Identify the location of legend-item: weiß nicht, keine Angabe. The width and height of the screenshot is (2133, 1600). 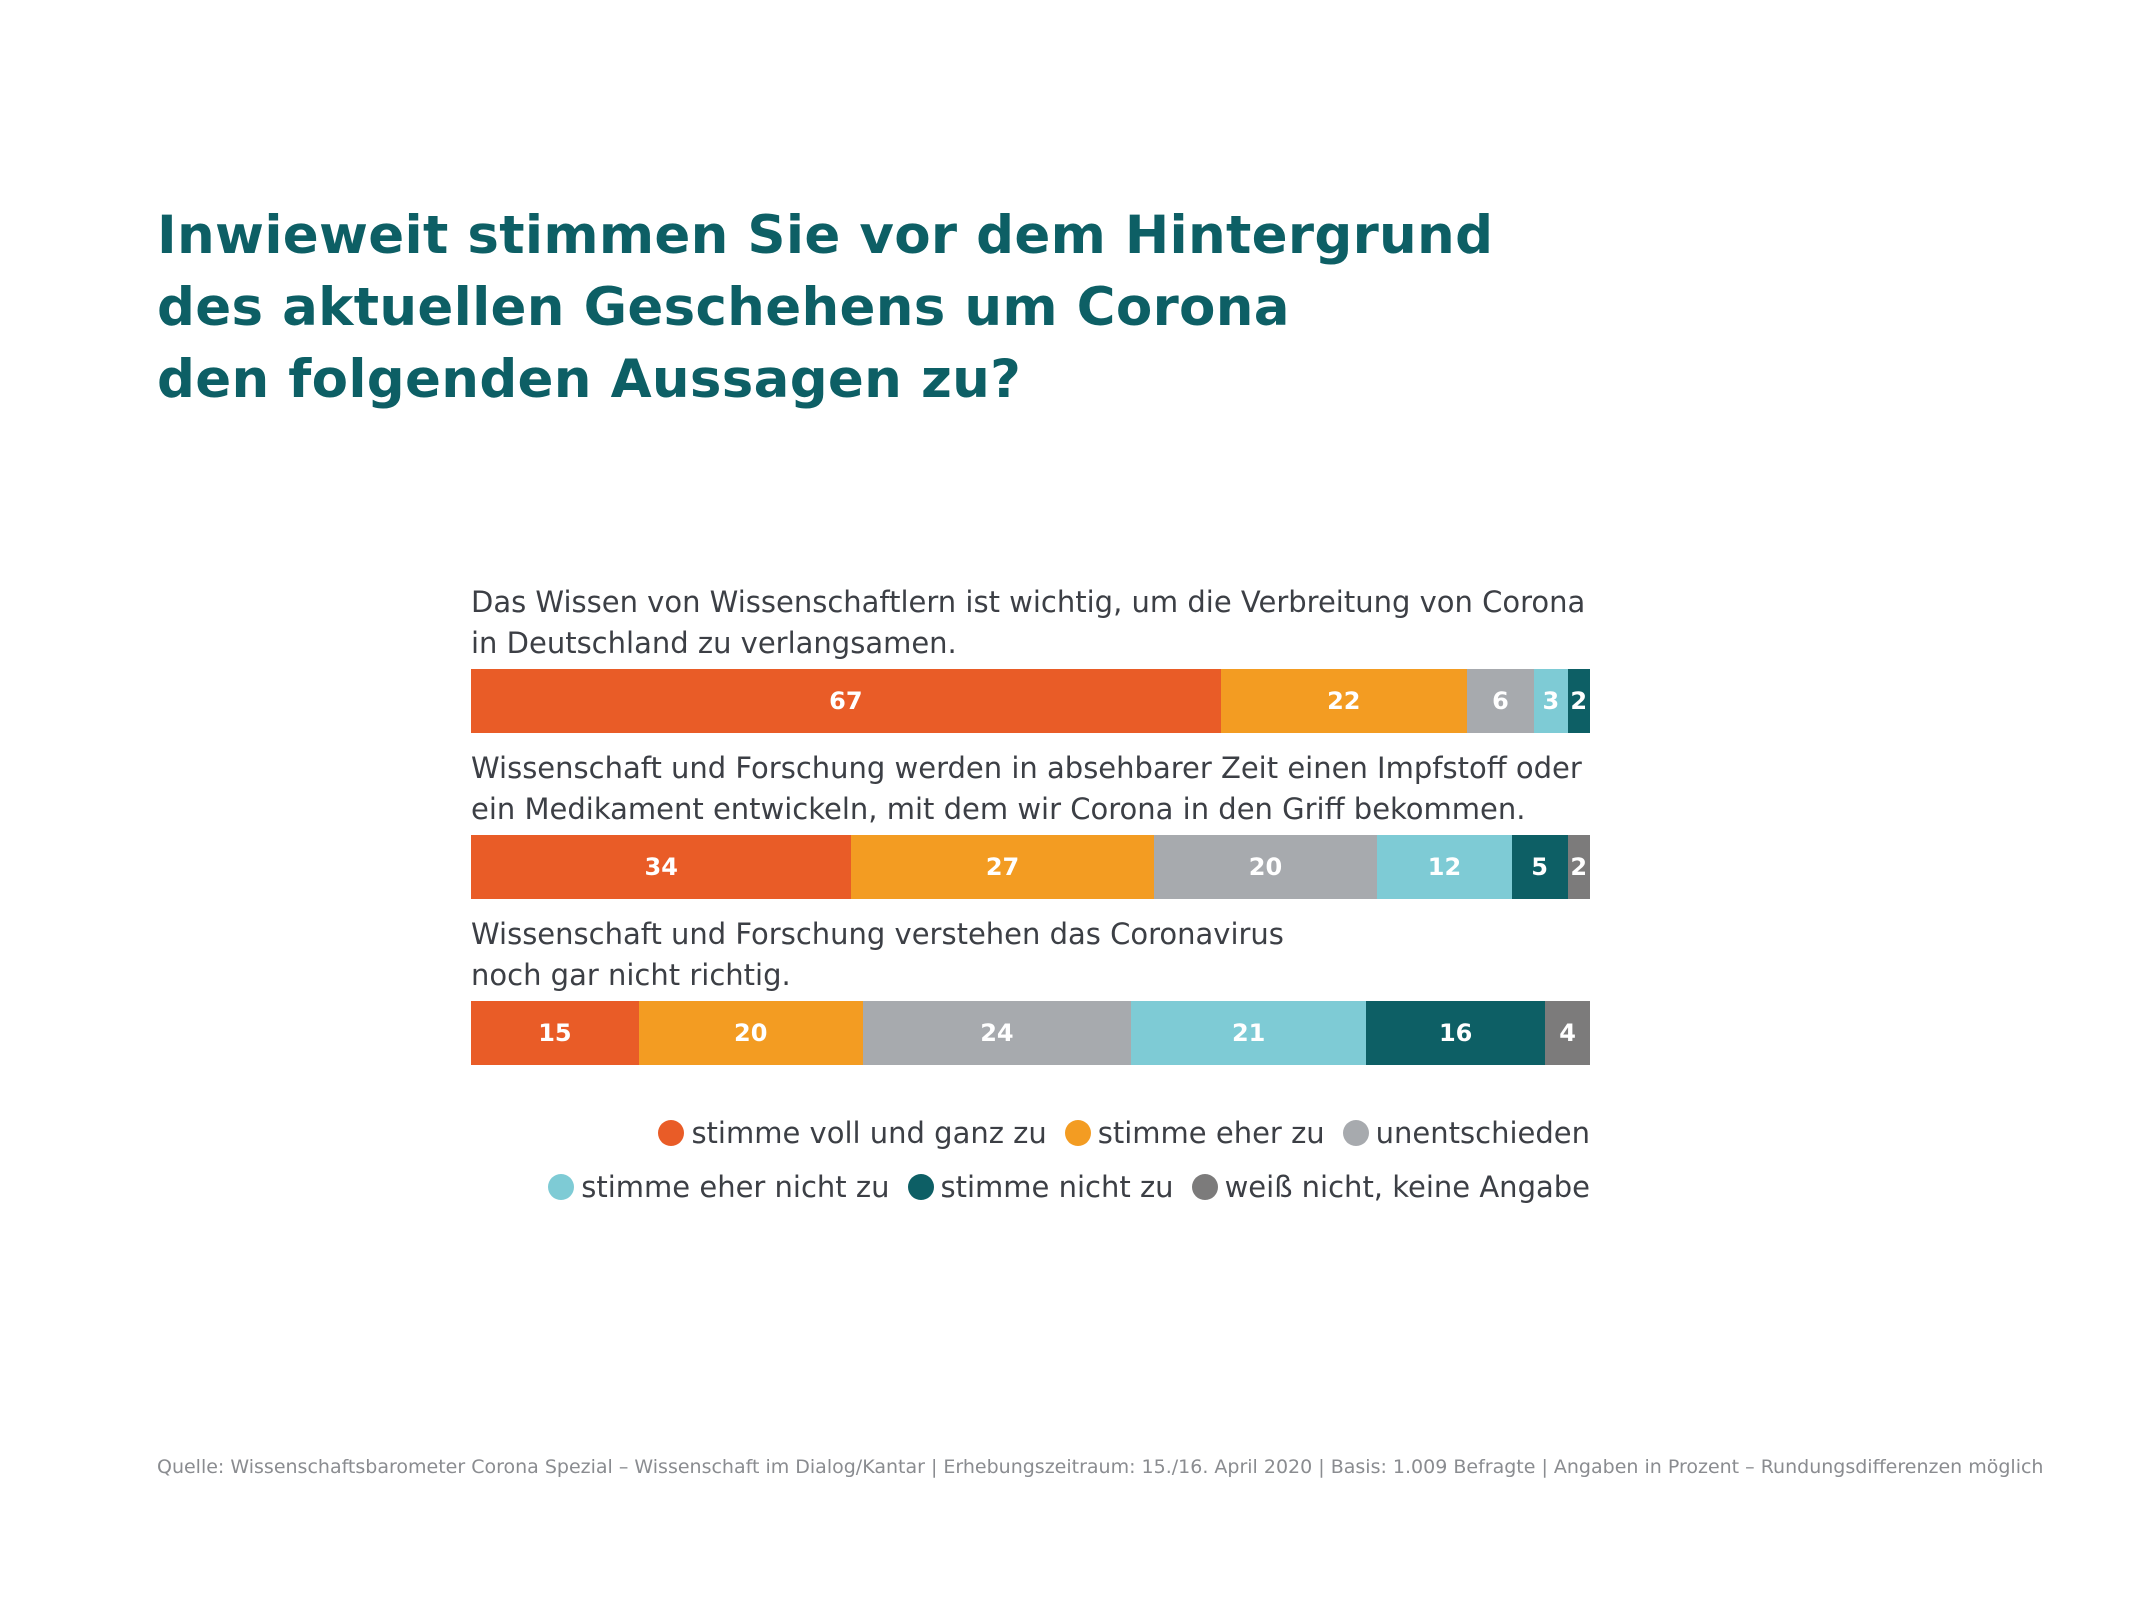
(1390, 1187).